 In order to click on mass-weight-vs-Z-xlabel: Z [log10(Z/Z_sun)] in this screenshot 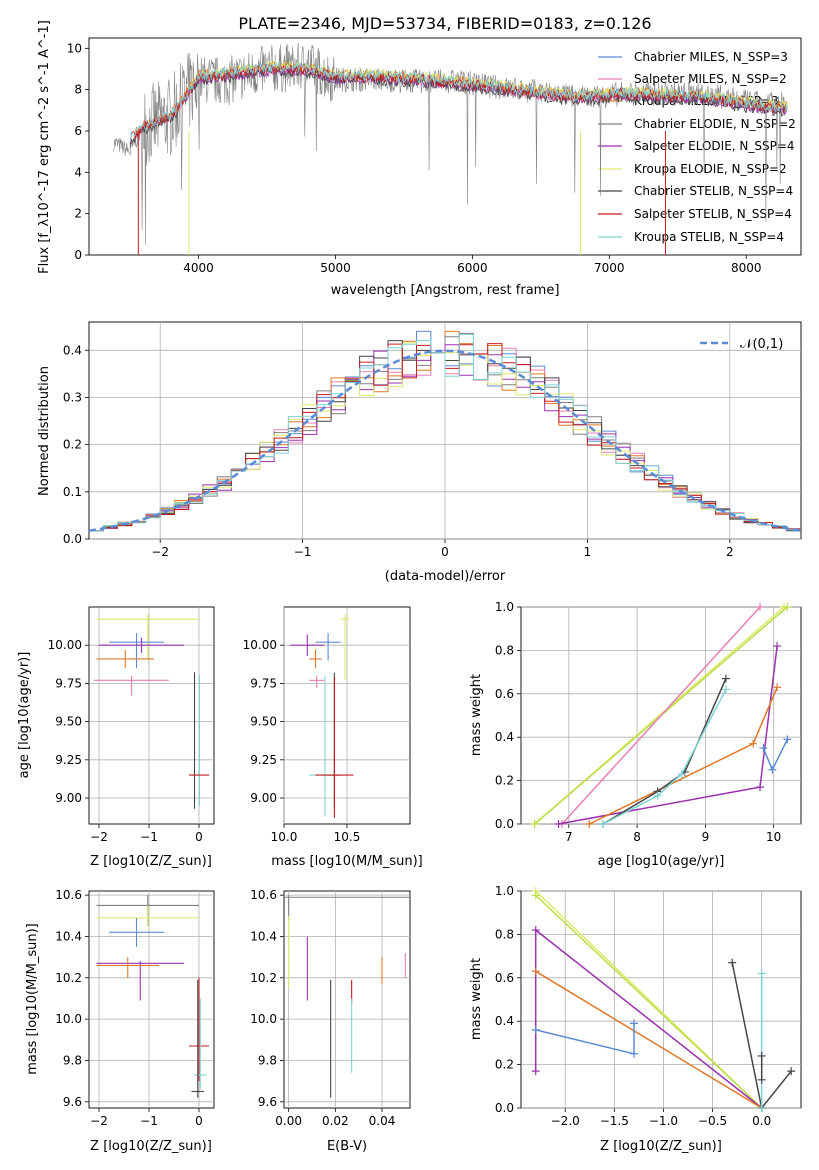, I will do `click(661, 1146)`.